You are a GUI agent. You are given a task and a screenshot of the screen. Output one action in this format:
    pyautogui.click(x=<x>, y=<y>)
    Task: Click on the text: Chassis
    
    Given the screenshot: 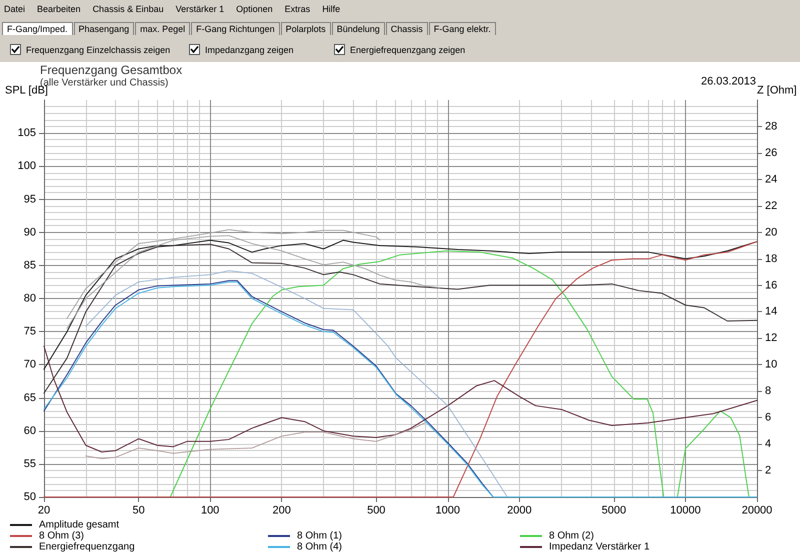 What is the action you would take?
    pyautogui.click(x=407, y=28)
    